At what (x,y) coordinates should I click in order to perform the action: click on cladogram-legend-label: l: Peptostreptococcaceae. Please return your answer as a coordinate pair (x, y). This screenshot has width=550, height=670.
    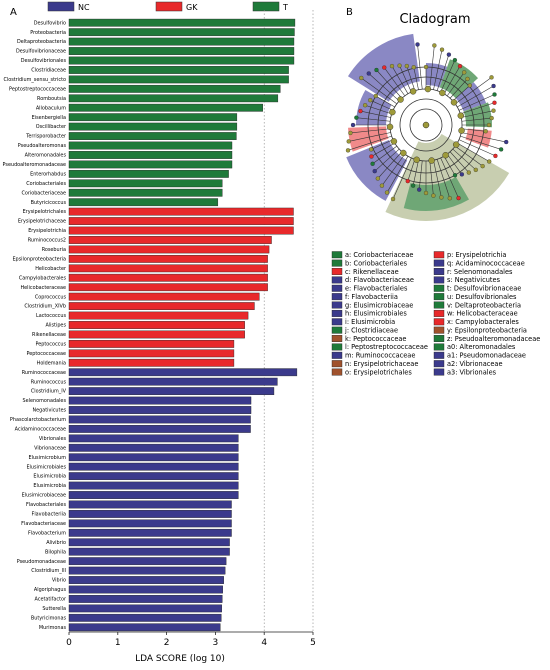
    Looking at the image, I should click on (386, 347).